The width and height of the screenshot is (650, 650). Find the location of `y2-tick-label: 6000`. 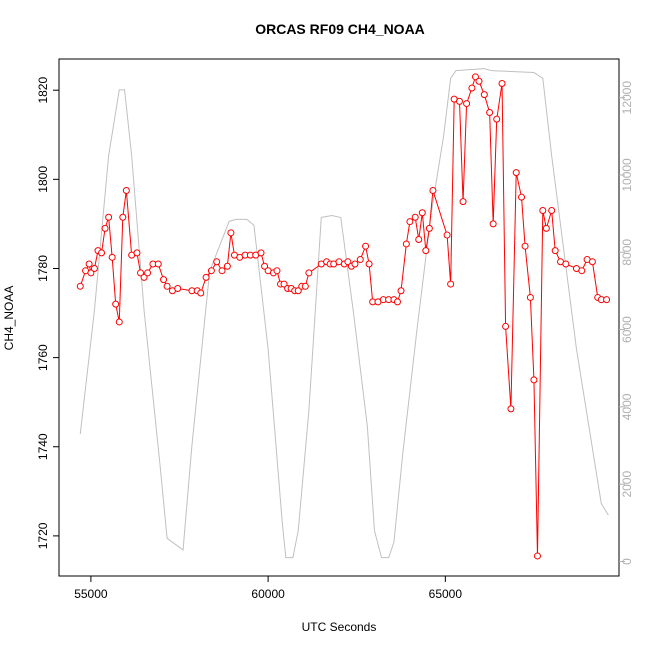

y2-tick-label: 6000 is located at coordinates (627, 329).